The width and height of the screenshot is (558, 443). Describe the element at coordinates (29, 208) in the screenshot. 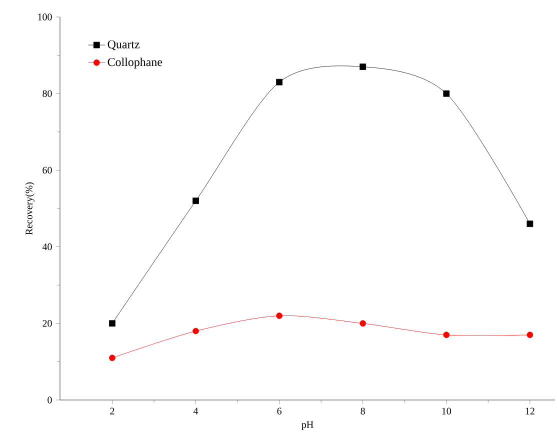

I see `y-axis-title: Recovery(%)` at that location.